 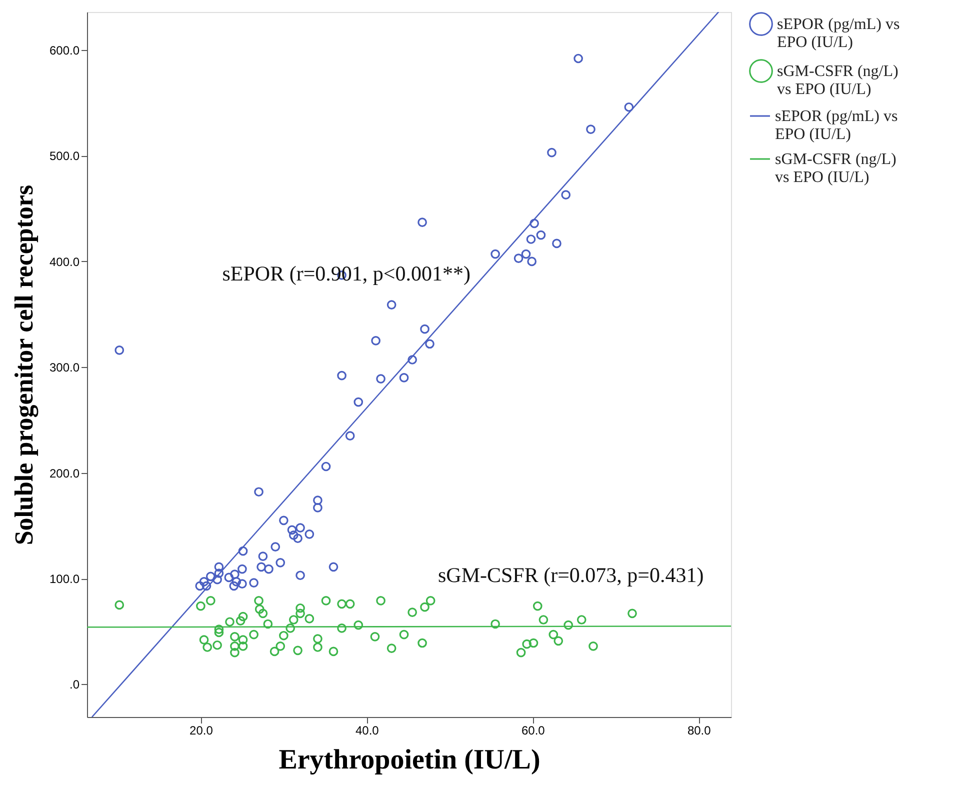 What do you see at coordinates (74, 685) in the screenshot?
I see `y-tick-label: .0` at bounding box center [74, 685].